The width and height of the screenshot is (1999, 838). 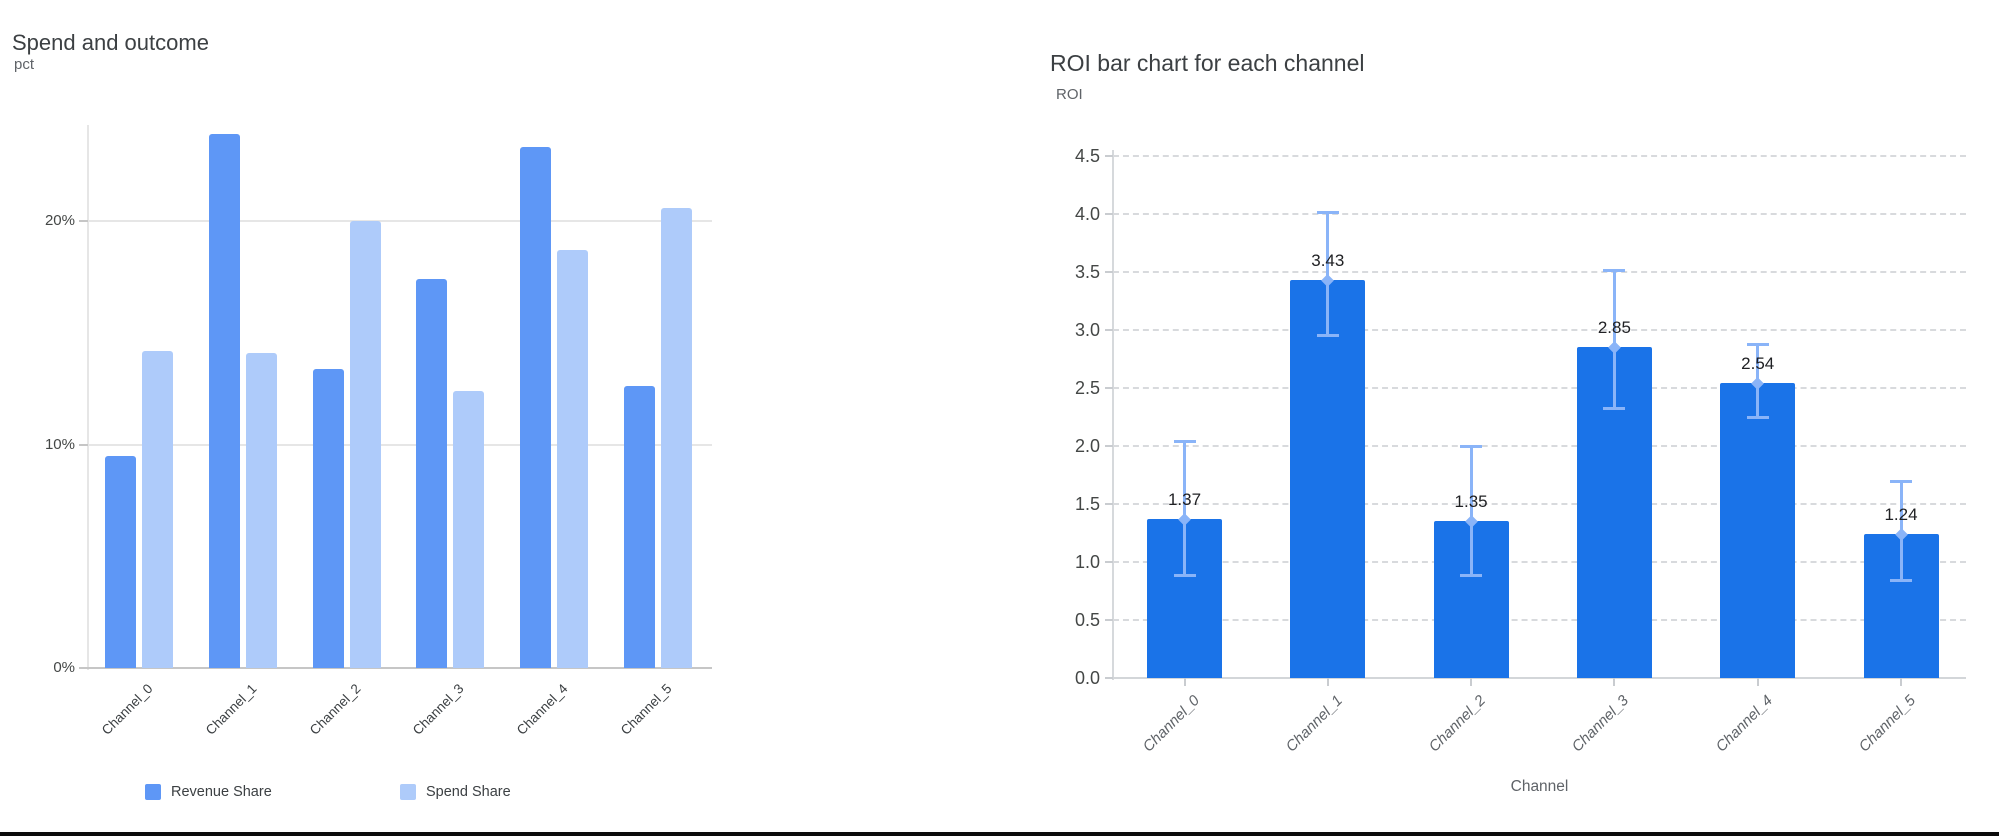 What do you see at coordinates (646, 709) in the screenshot?
I see `left-x-category-label: Channel_5` at bounding box center [646, 709].